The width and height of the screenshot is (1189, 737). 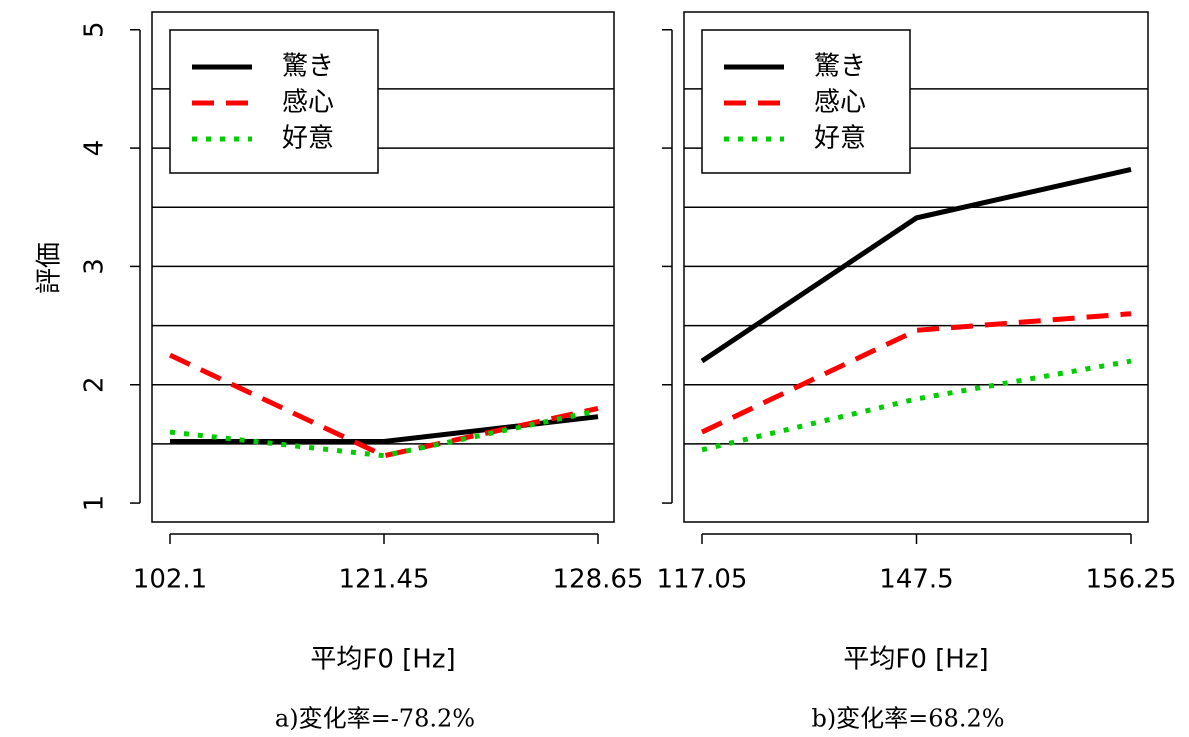 I want to click on x-tick-label: 102.1, so click(x=170, y=580).